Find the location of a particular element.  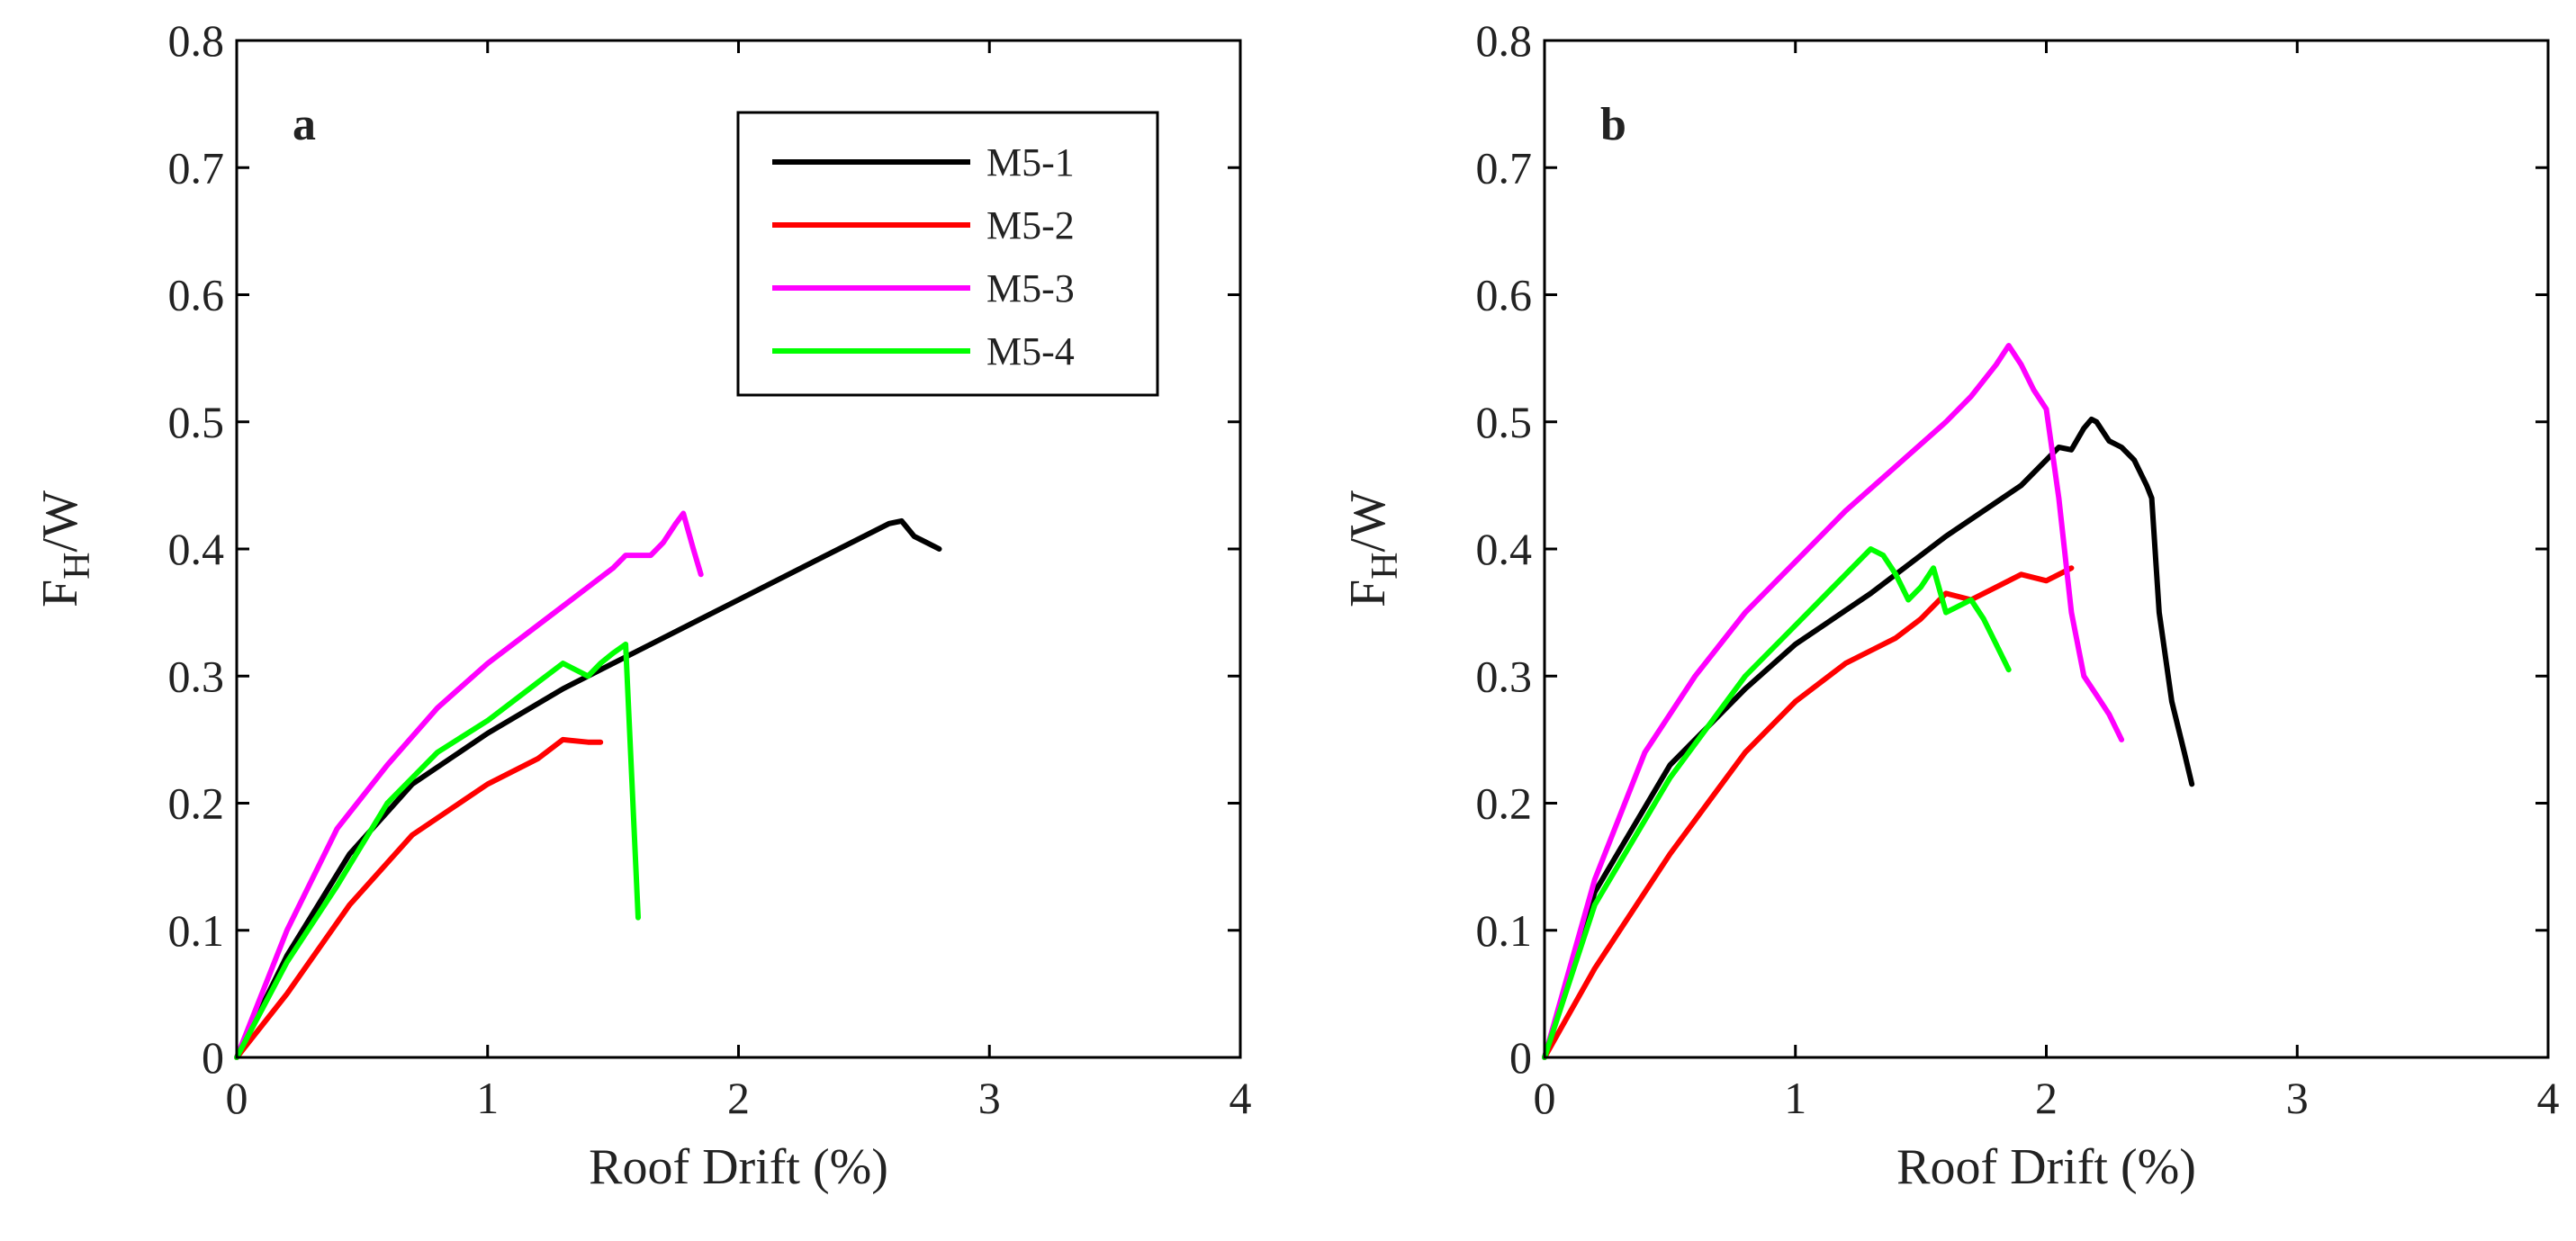

legend-label-m5-2: M5-2 is located at coordinates (1030, 225).